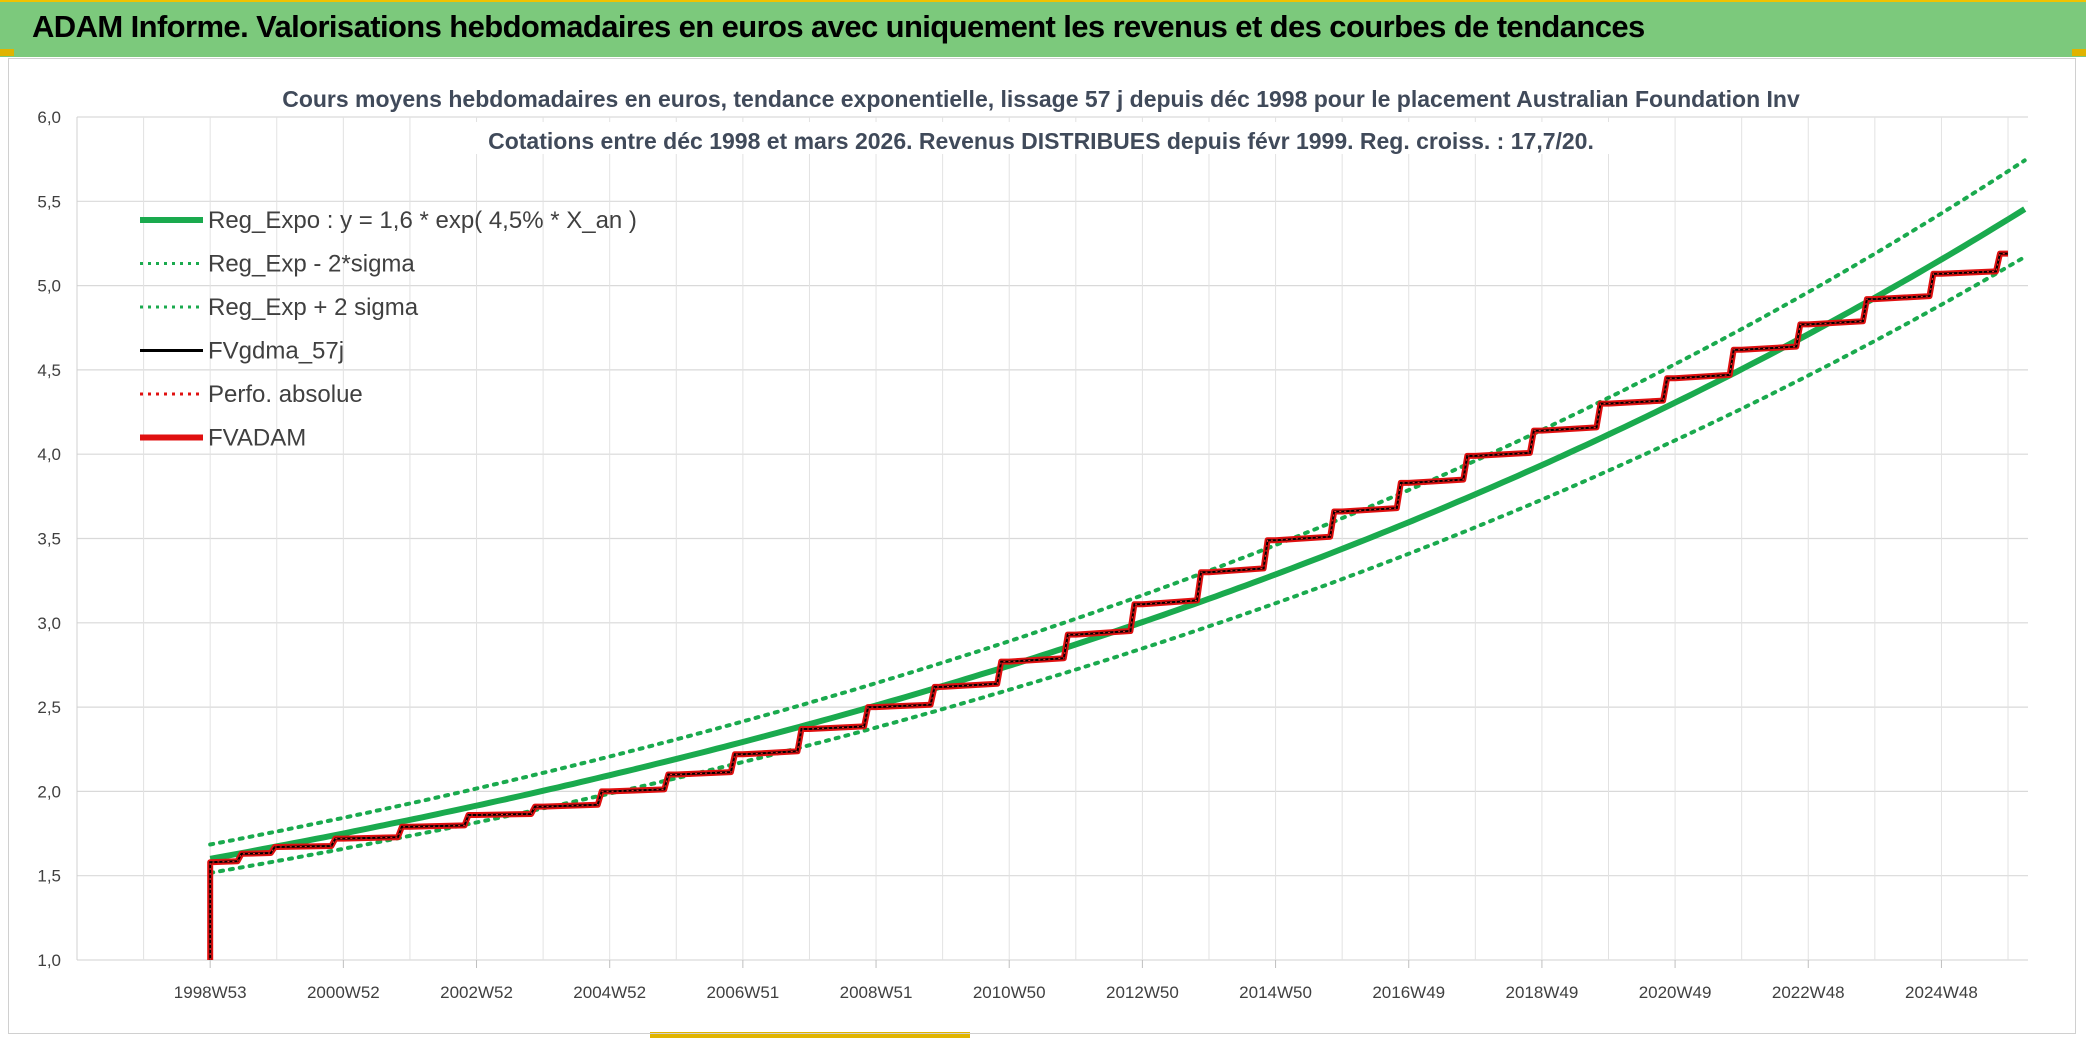 The image size is (2086, 1038). I want to click on x-tick-label: 2022W48, so click(1808, 992).